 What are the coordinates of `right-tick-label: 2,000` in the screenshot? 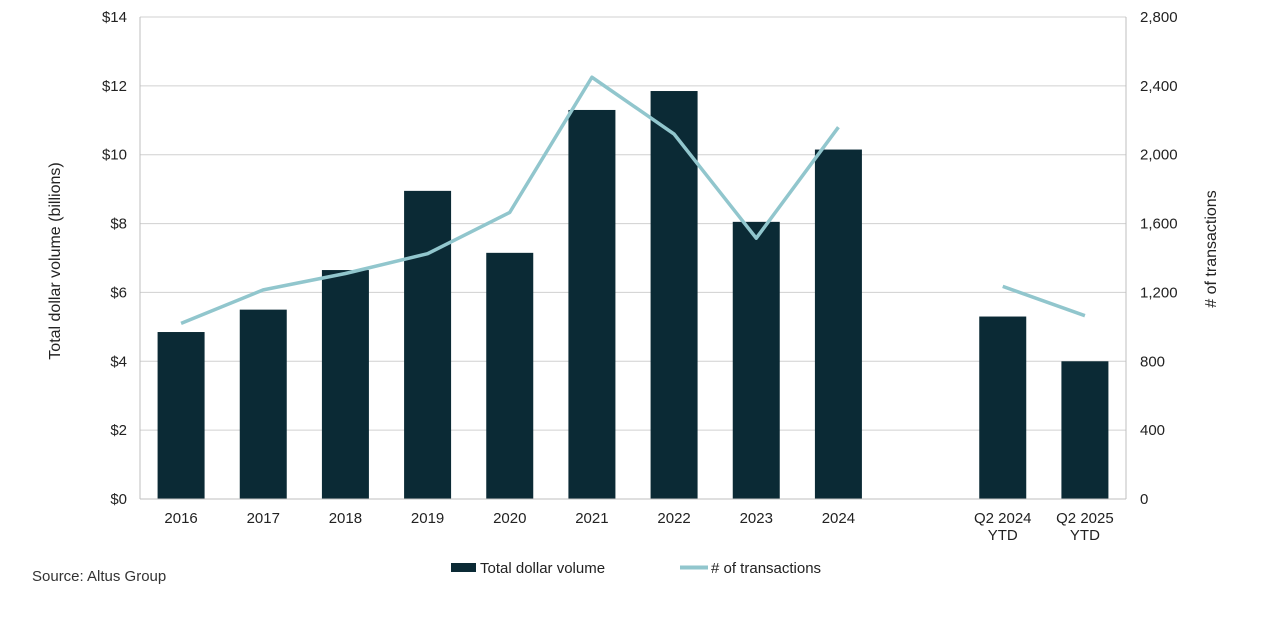 It's located at (1159, 155).